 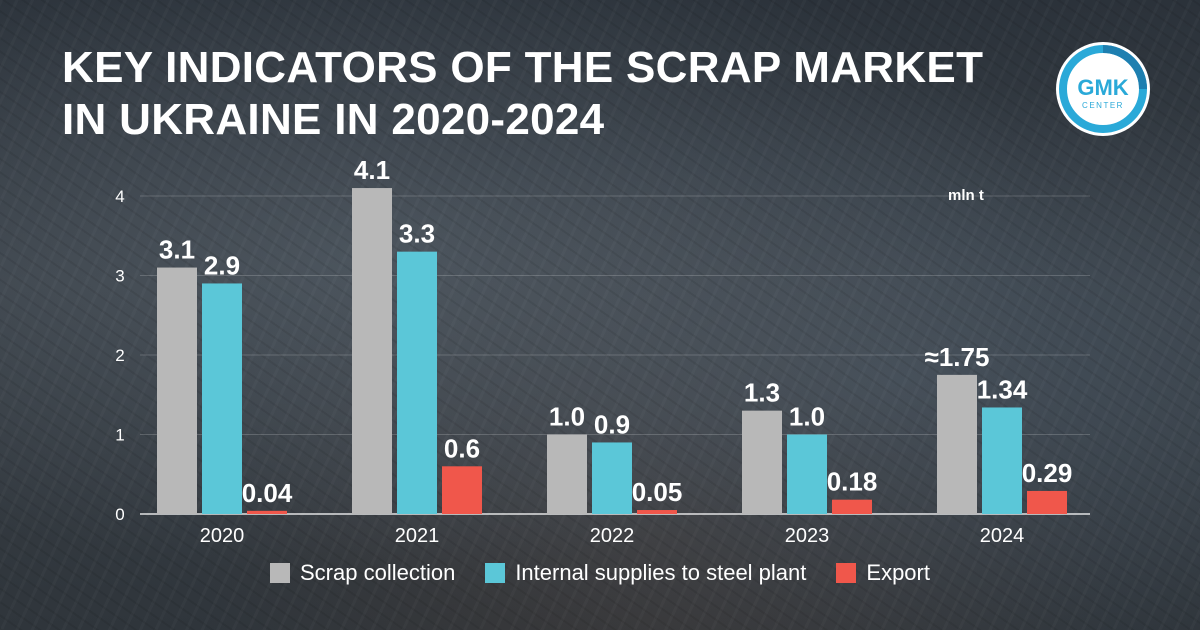 I want to click on data-label-scrap-collection-2020: 3.1, so click(x=177, y=250).